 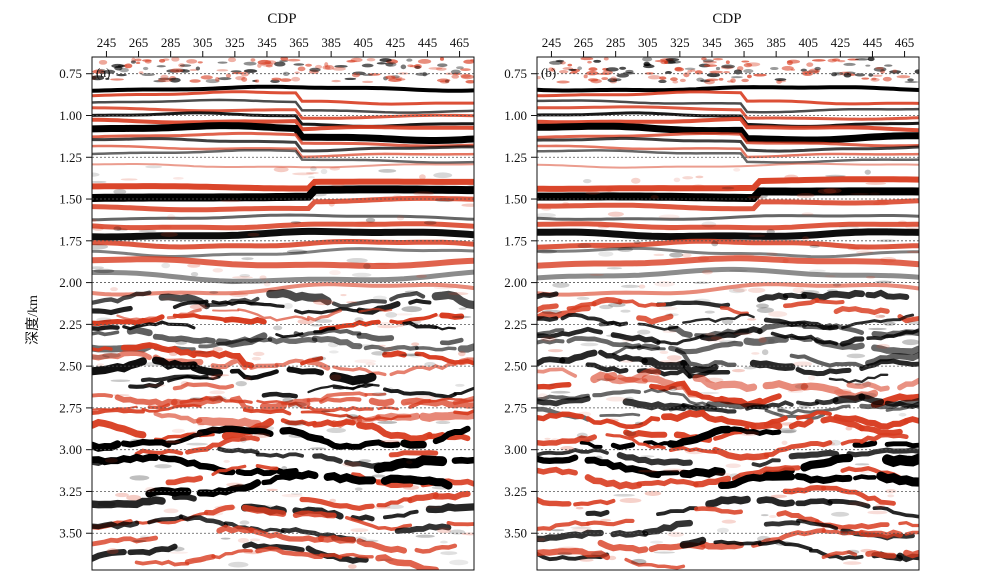 What do you see at coordinates (70, 282) in the screenshot?
I see `y-tick-label-a-5: 2.00` at bounding box center [70, 282].